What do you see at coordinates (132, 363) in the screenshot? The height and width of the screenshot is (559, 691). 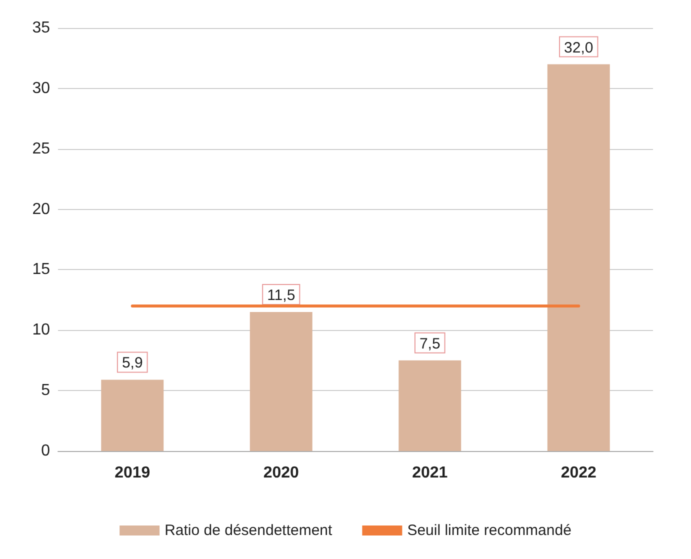 I see `data-label: 5,9` at bounding box center [132, 363].